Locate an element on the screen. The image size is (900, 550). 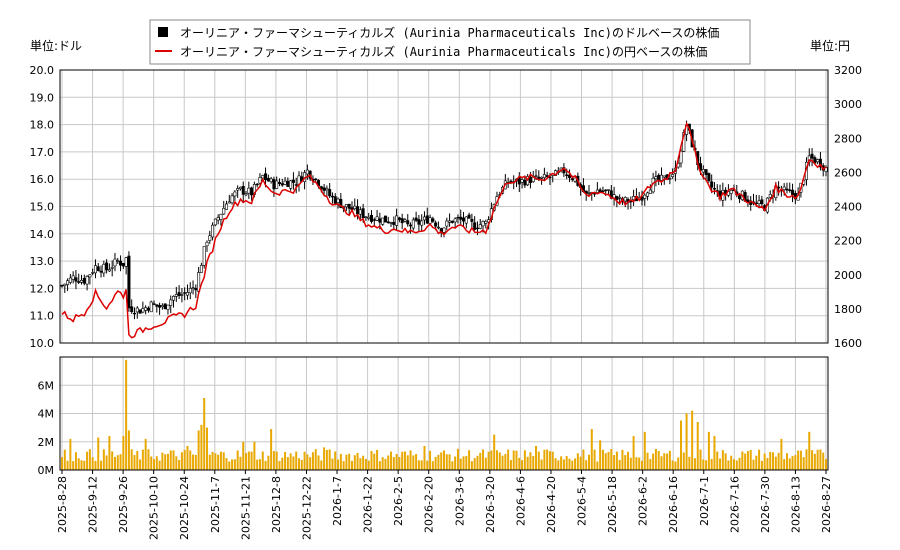
x-tick-label: 2026-4-20 is located at coordinates (551, 504).